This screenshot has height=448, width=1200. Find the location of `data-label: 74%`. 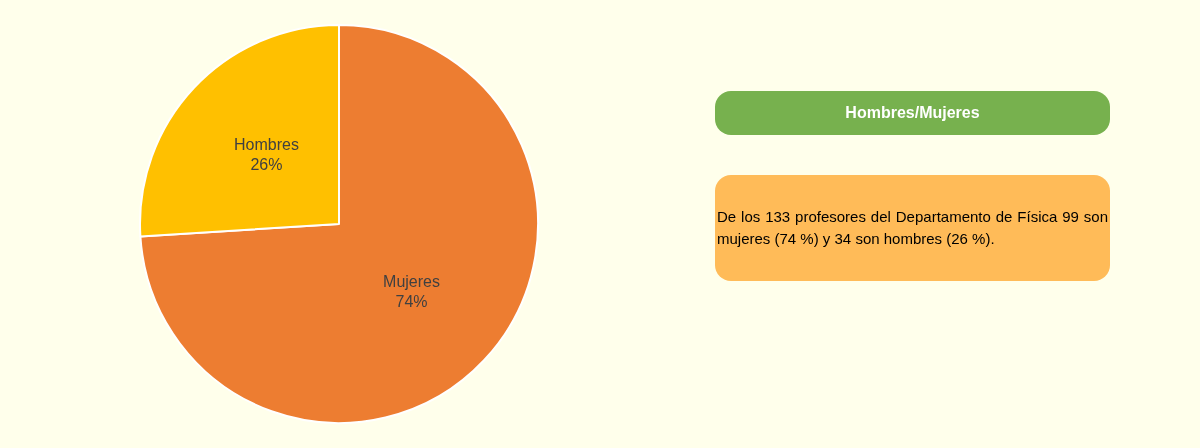

data-label: 74% is located at coordinates (411, 301).